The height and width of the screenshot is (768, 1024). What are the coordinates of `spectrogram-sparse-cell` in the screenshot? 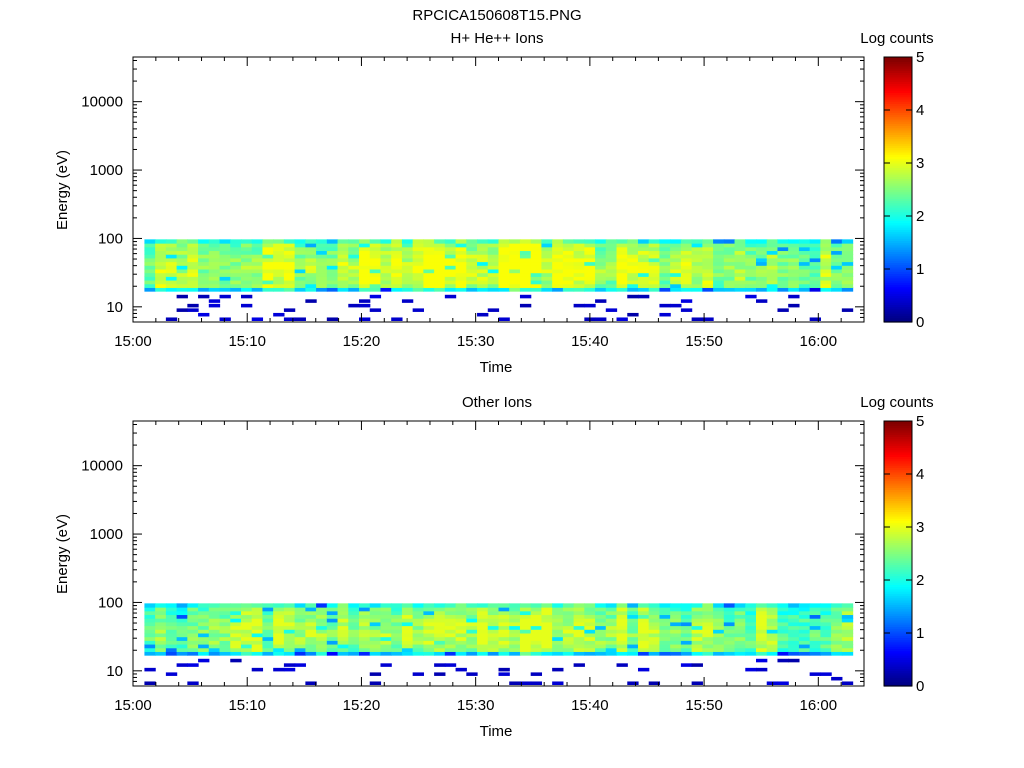 It's located at (837, 678).